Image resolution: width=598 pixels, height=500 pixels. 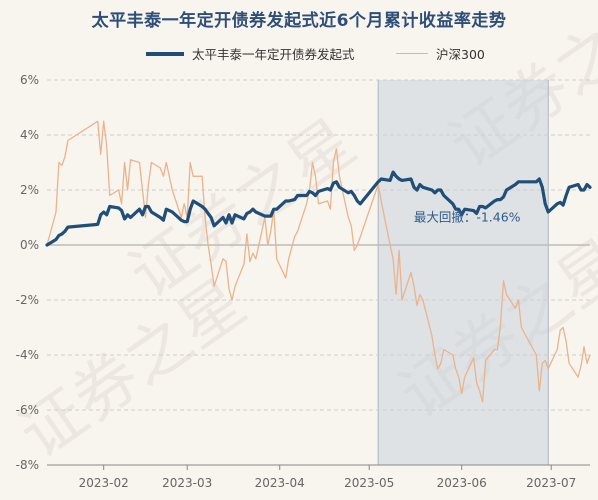 I want to click on max-drawdown-label: 最大回撤：-1.46%, so click(x=467, y=217).